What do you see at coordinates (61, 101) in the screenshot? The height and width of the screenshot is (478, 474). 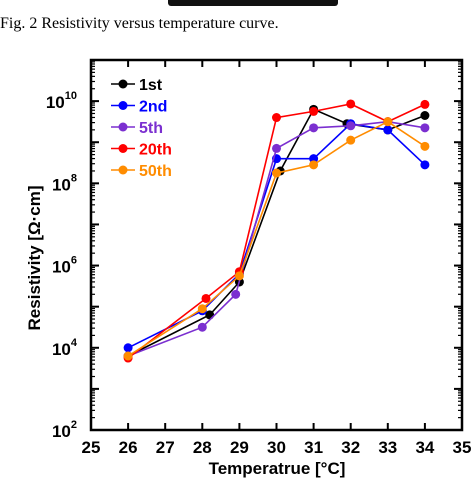 I see `y-tick-label: 10¹⁰` at bounding box center [61, 101].